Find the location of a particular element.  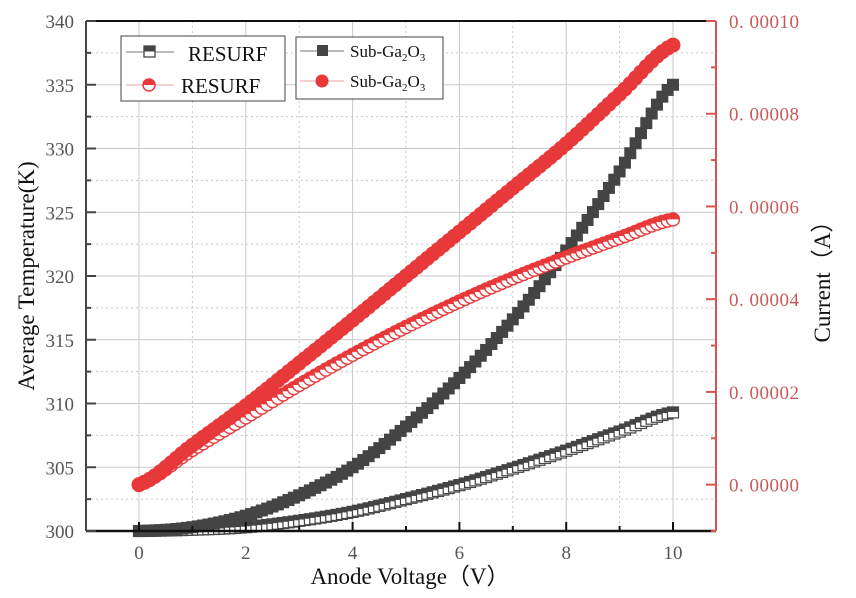

y-right-tick-label: 0. 00010 is located at coordinates (764, 22).